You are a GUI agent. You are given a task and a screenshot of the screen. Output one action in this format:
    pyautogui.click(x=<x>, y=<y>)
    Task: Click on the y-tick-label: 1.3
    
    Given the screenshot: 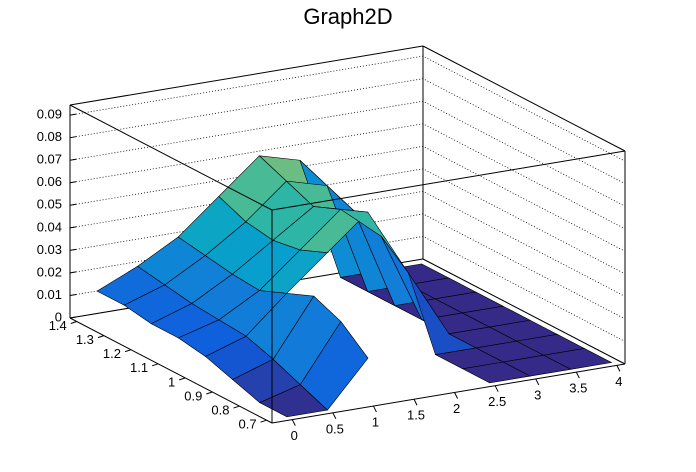 What is the action you would take?
    pyautogui.click(x=85, y=339)
    